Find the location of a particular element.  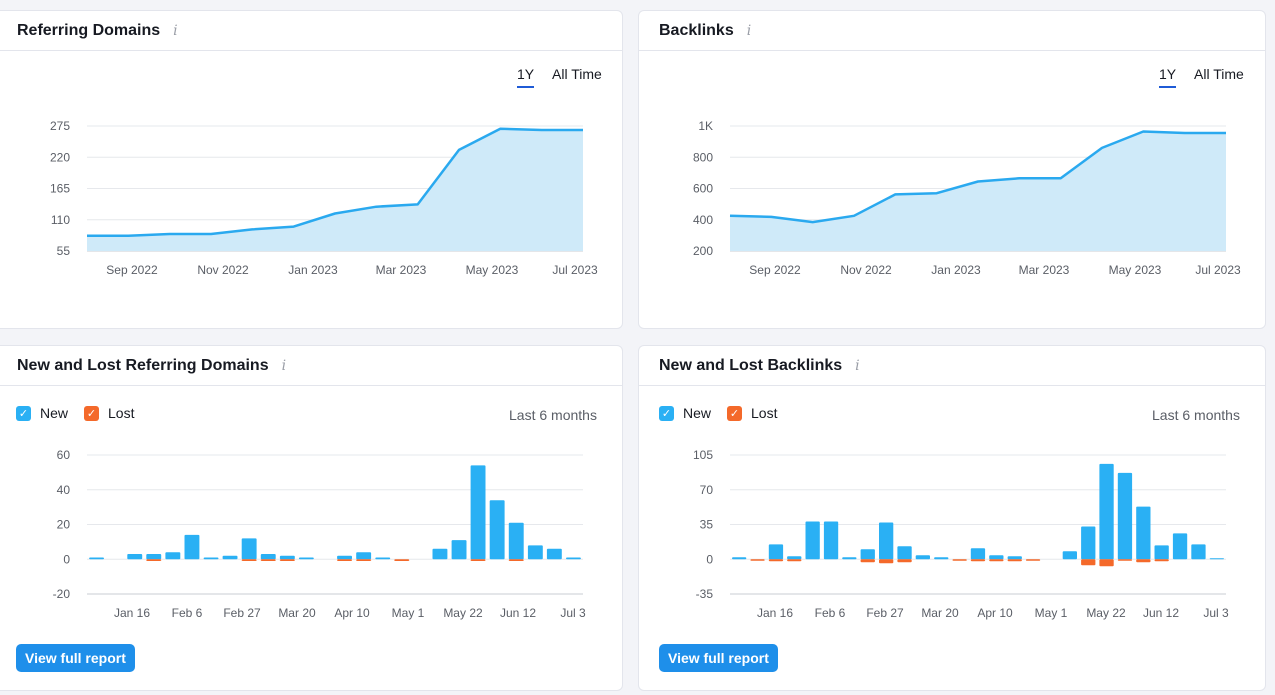

x-tick-label: Jul 2023 is located at coordinates (1218, 270).